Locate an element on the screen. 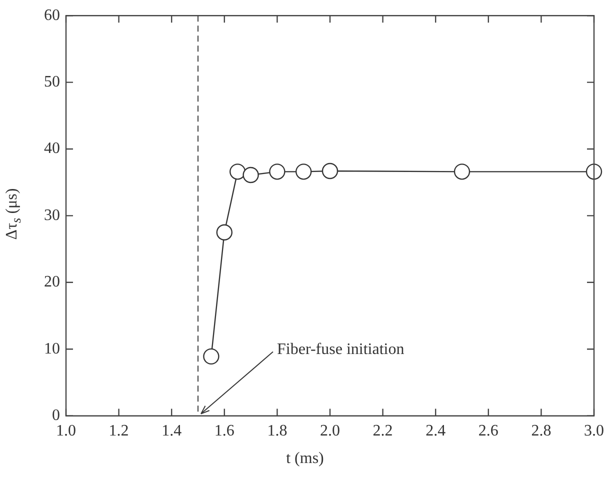  annotation: Fiber-fuse initiation is located at coordinates (340, 349).